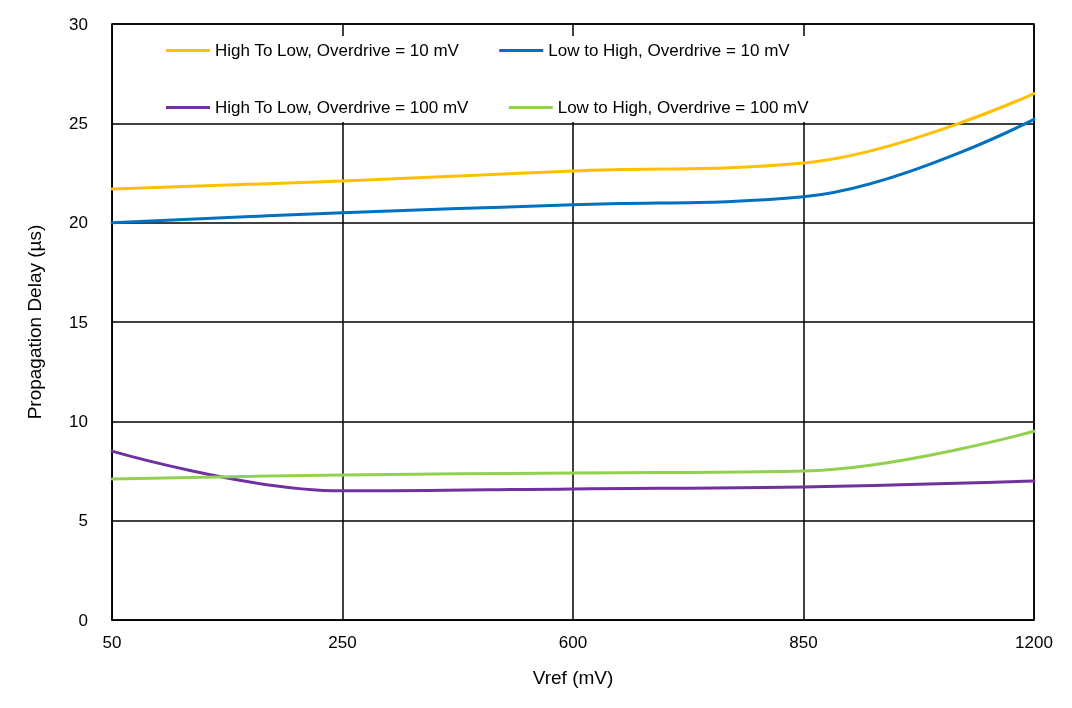  I want to click on y-tick-label: 30, so click(78, 24).